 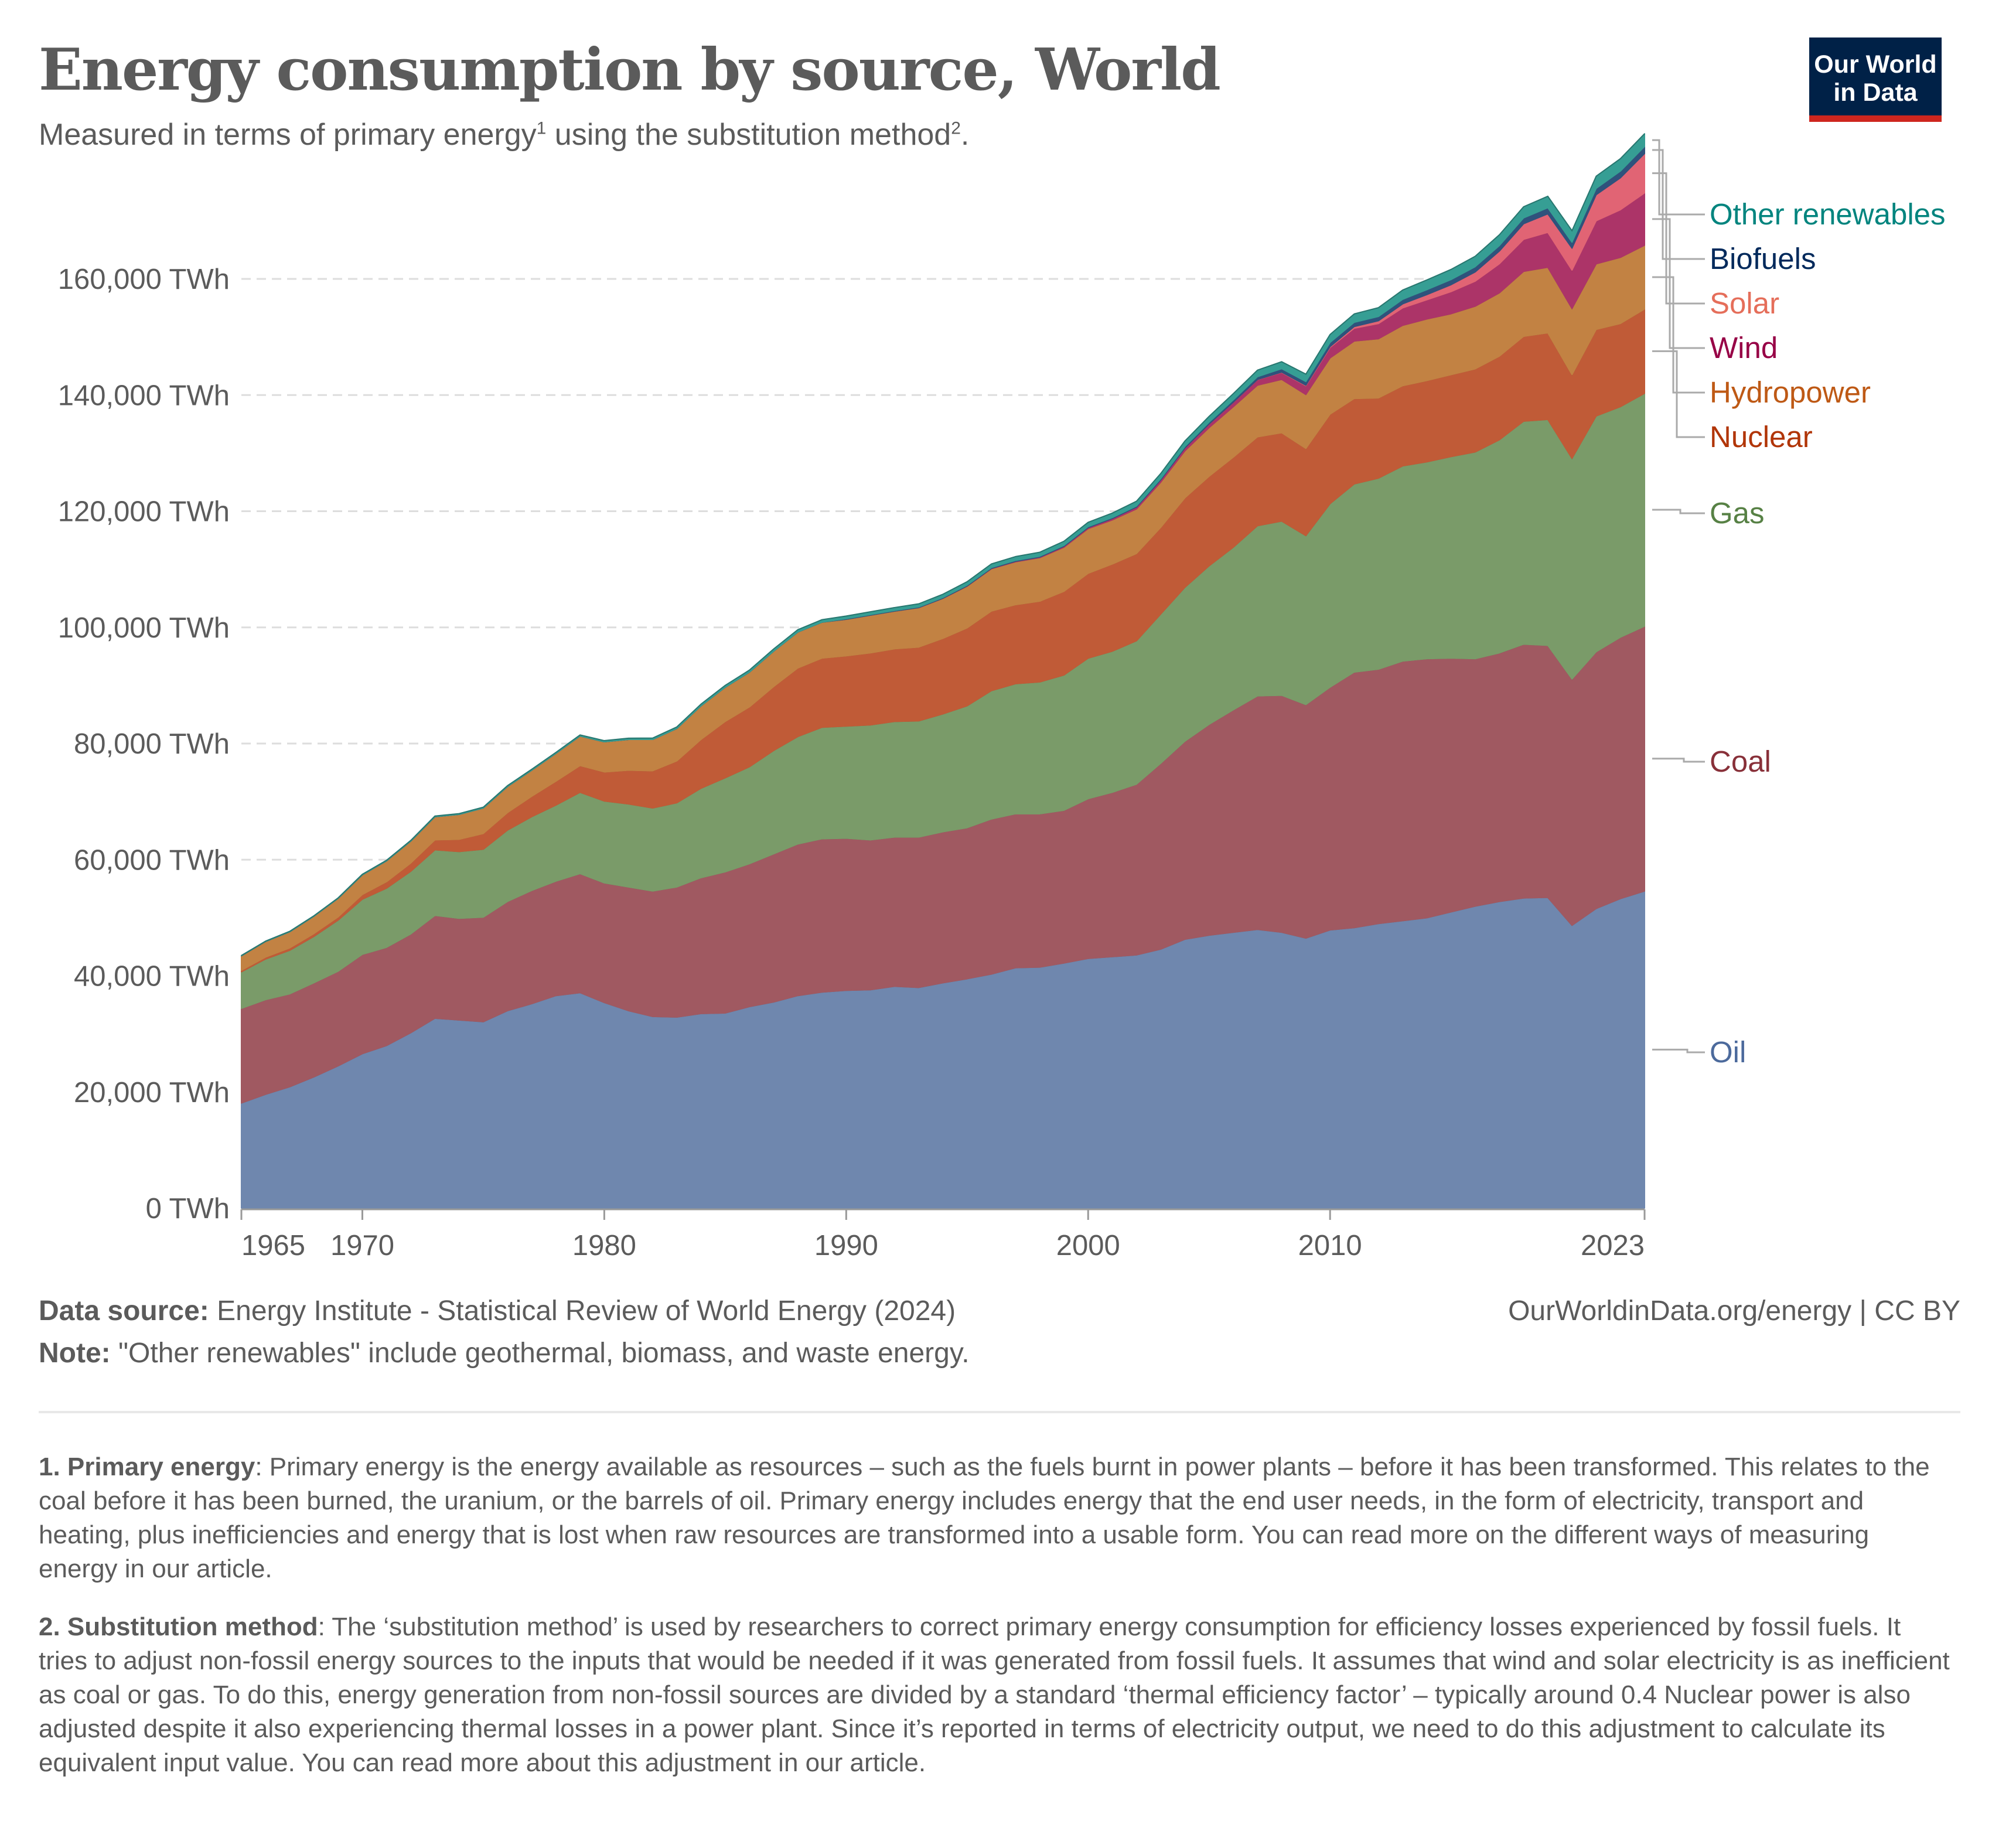 I want to click on x-tick-label: 1980, so click(x=604, y=1245).